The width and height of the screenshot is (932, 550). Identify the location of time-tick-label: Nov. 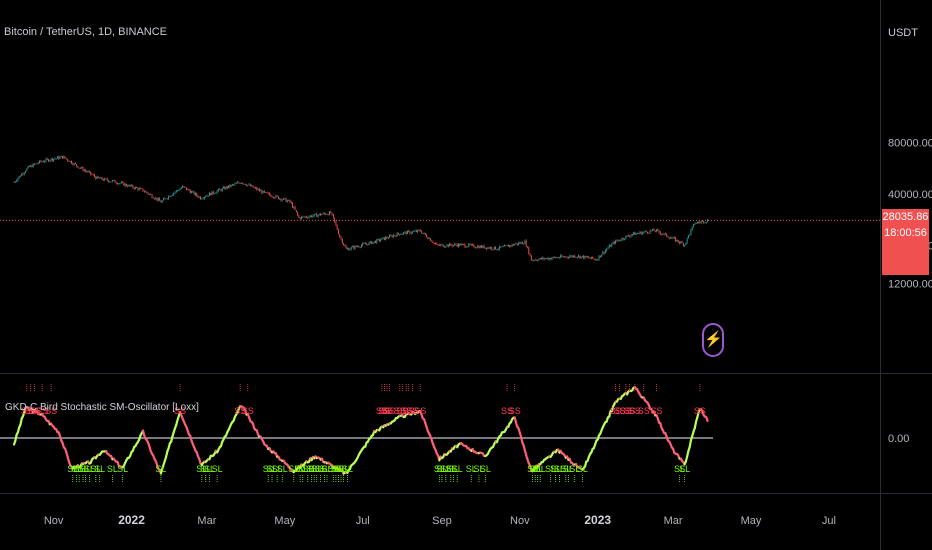
(54, 521).